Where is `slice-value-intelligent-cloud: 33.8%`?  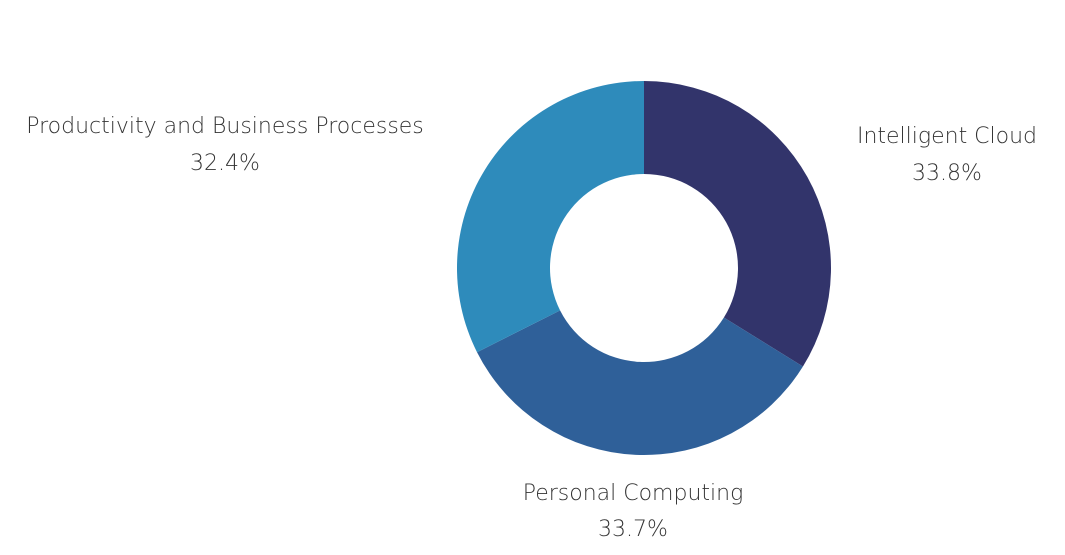
slice-value-intelligent-cloud: 33.8% is located at coordinates (947, 173).